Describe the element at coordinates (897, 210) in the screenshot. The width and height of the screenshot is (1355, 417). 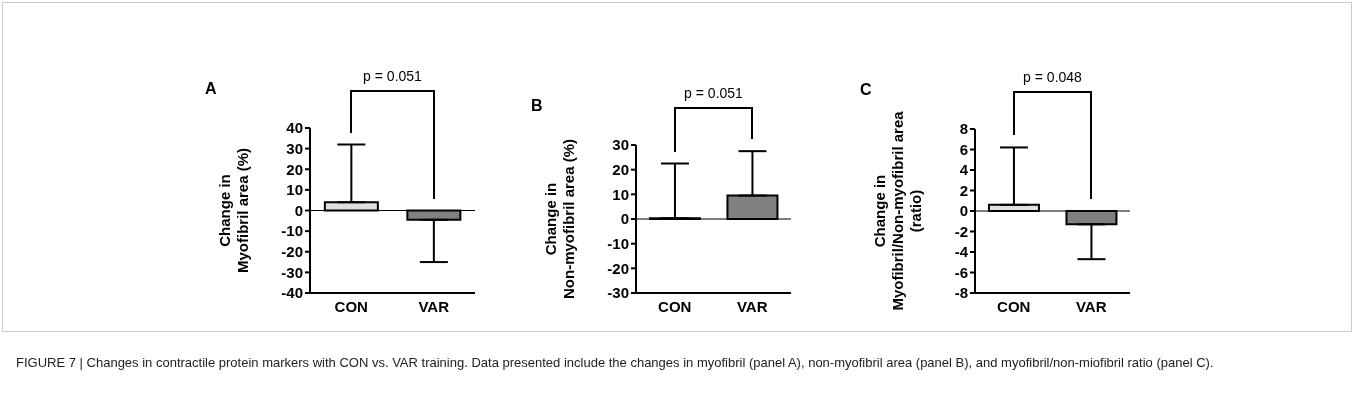
I see `y-axis-title: Change in Myofibril/Non-myofibril area (ratio)` at that location.